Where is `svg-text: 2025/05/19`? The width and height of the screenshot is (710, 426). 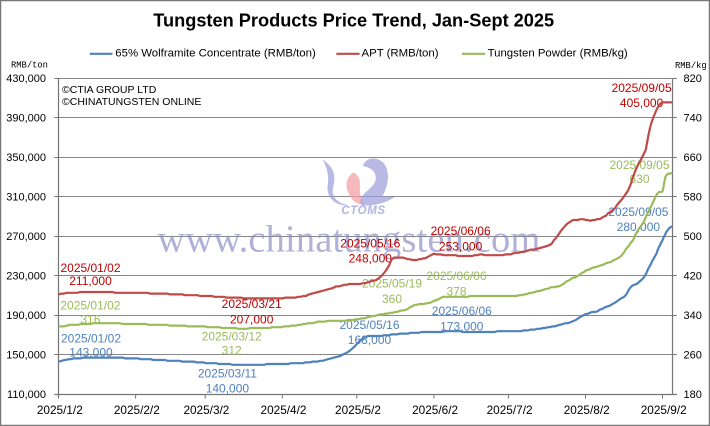
svg-text: 2025/05/19 is located at coordinates (392, 284).